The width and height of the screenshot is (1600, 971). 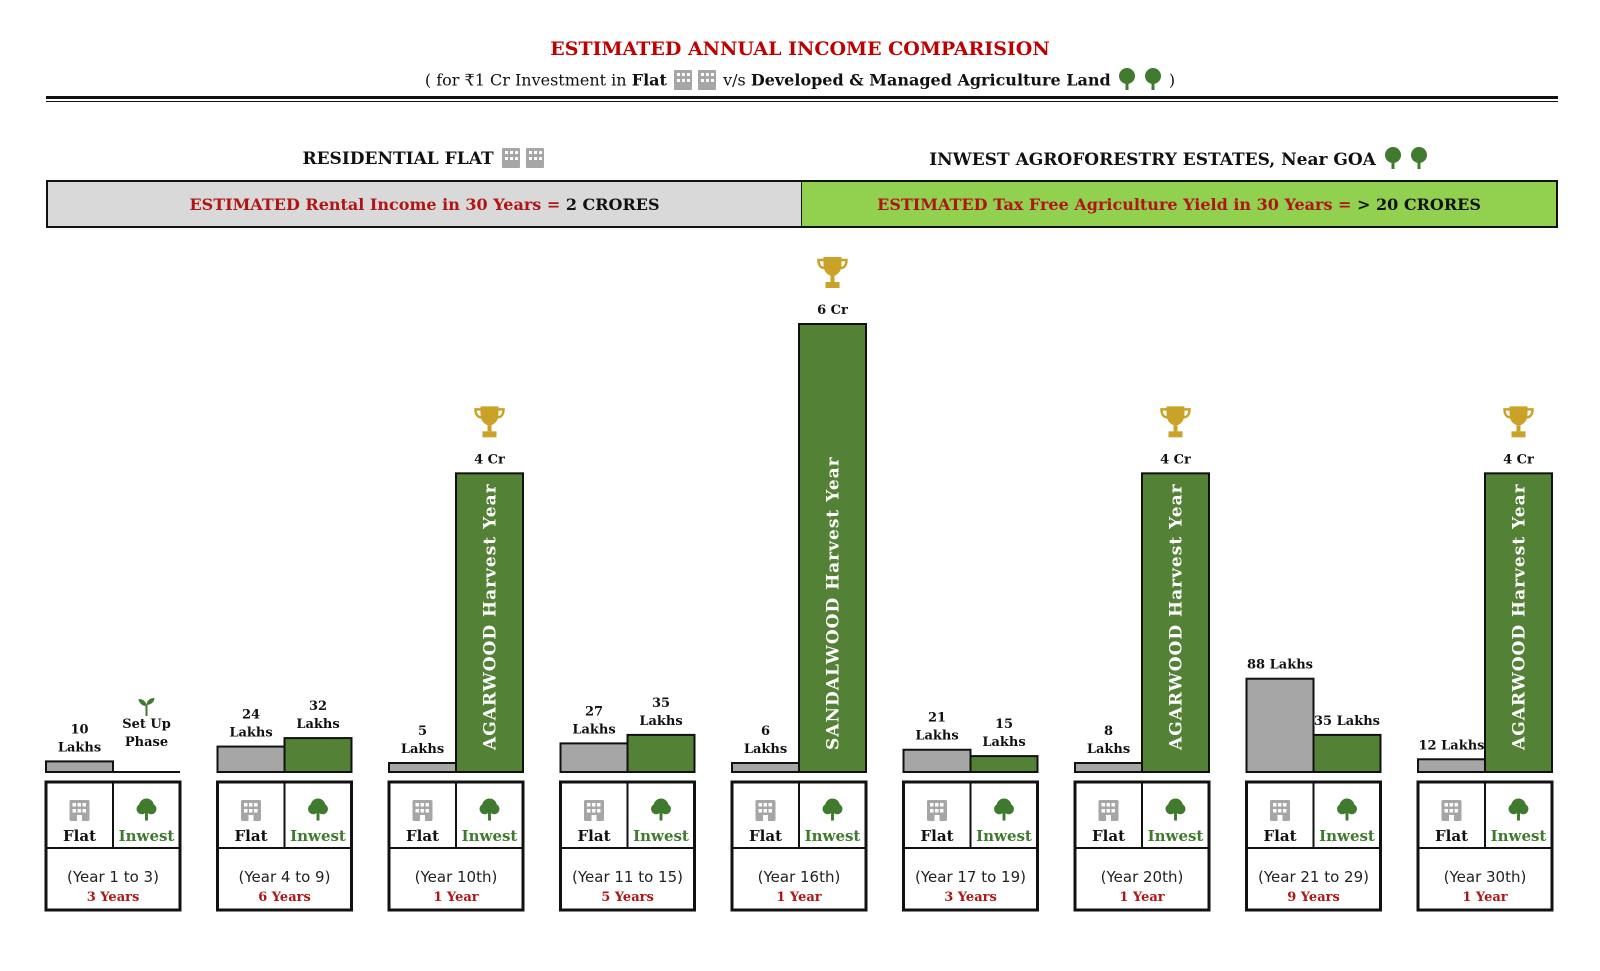 What do you see at coordinates (1280, 665) in the screenshot?
I see `flat-value-label: 88 Lakhs` at bounding box center [1280, 665].